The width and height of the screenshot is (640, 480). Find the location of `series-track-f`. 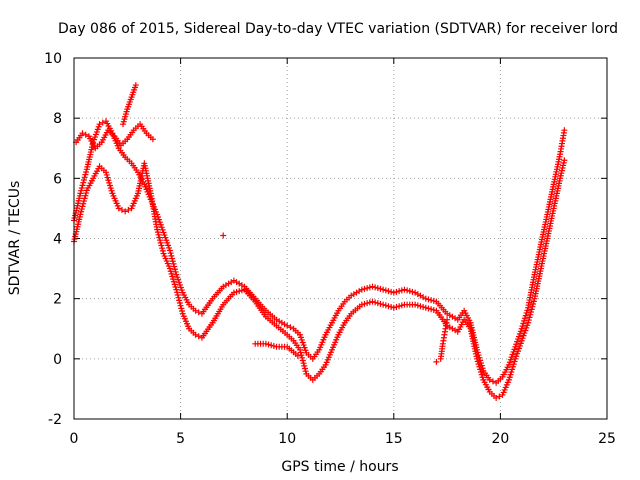

series-track-f is located at coordinates (444, 339).